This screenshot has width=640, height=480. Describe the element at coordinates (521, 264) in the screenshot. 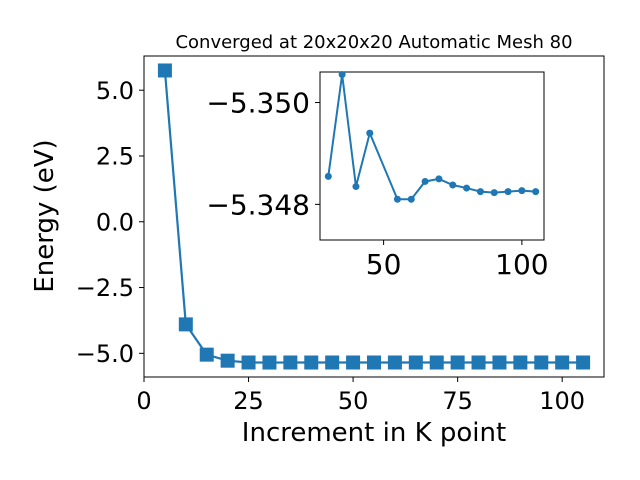

I see `inset-x-tick-label: 100` at that location.